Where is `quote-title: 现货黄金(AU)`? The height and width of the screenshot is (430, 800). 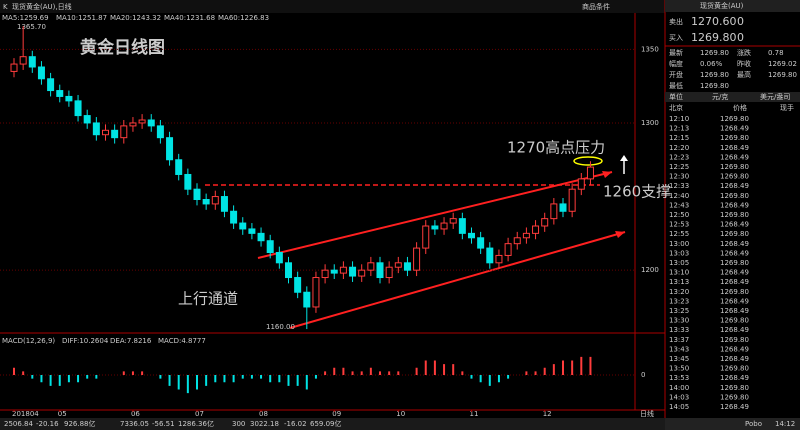 quote-title: 现货黄金(AU) is located at coordinates (722, 5).